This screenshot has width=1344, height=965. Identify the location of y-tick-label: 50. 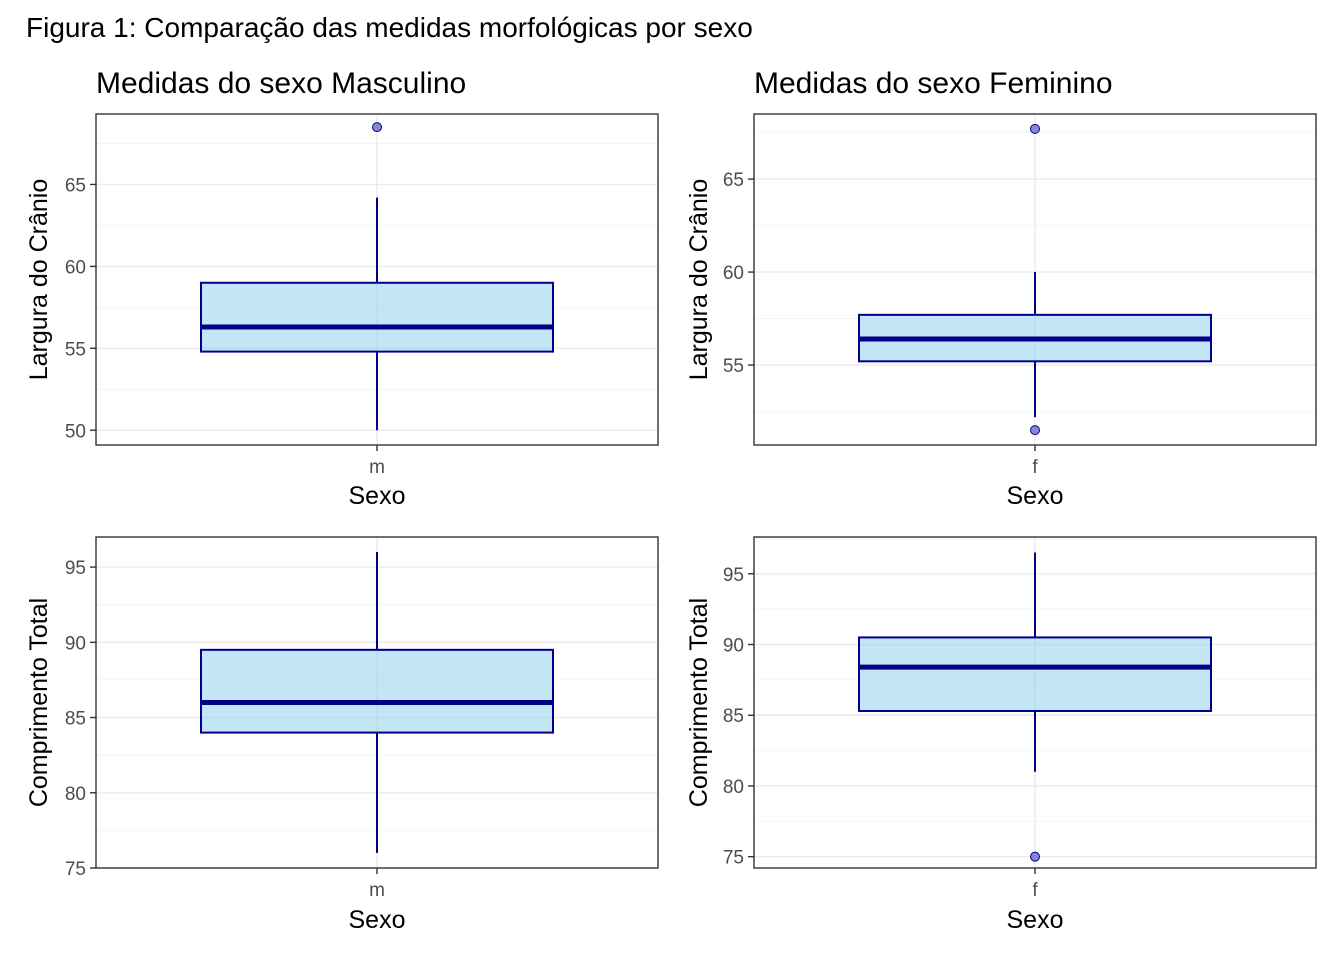
(75, 431).